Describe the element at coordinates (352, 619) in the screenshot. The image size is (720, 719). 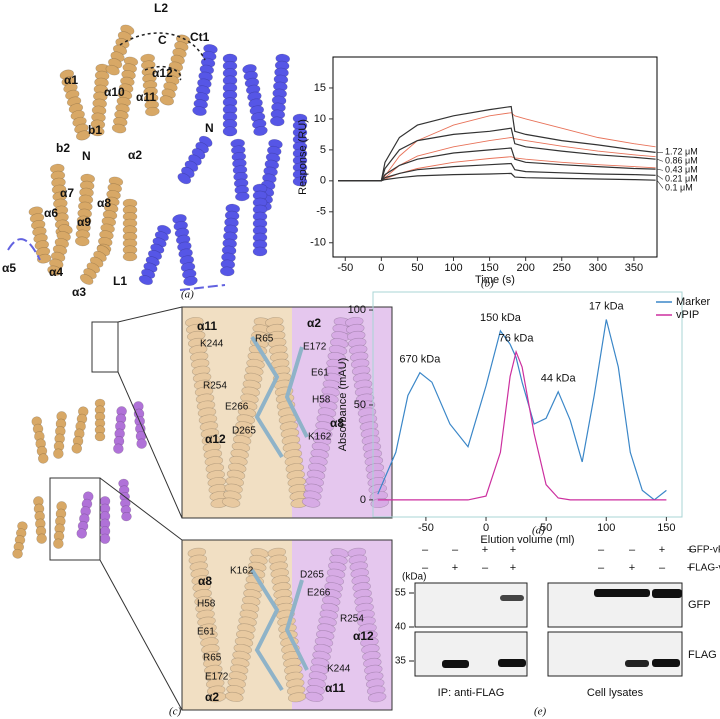
I see `label: R254` at that location.